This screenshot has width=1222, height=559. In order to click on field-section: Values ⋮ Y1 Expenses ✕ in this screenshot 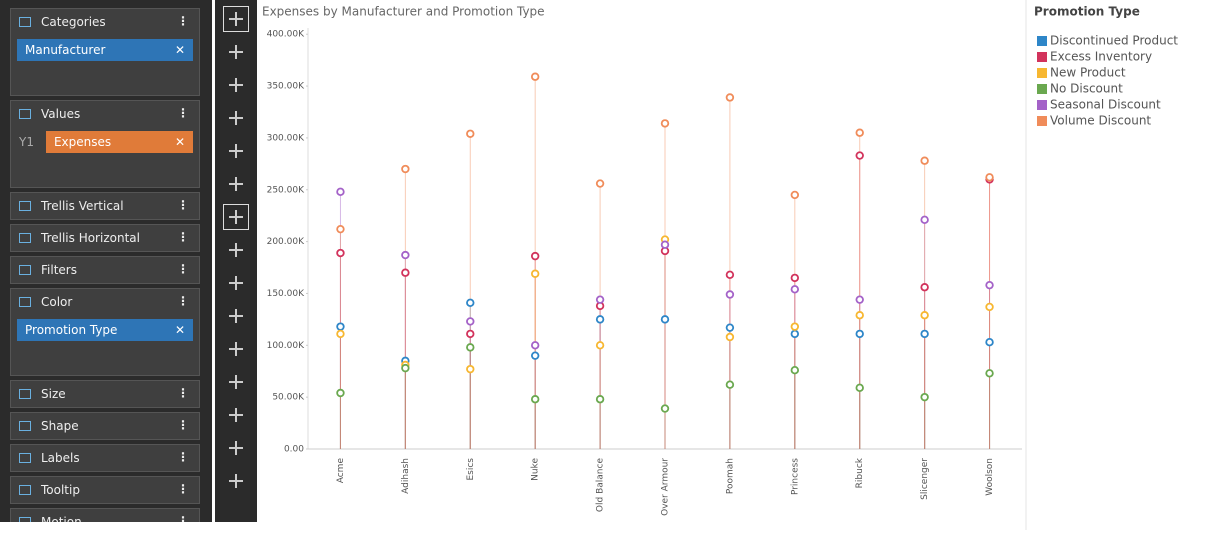, I will do `click(105, 144)`.